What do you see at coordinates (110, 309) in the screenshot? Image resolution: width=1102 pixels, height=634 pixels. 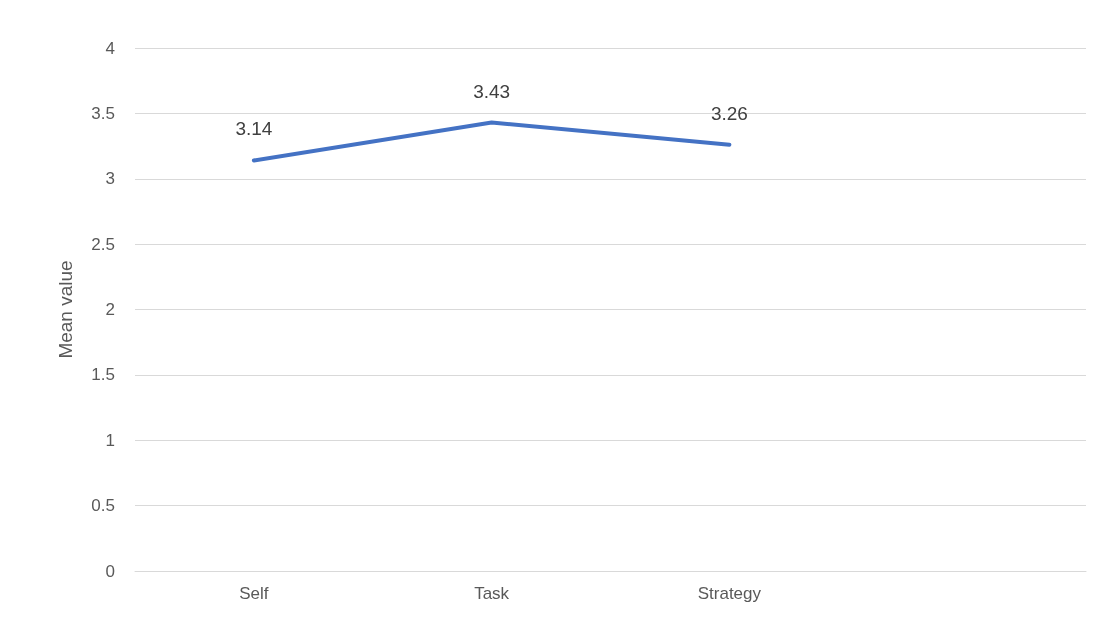 I see `y-tick-label: 2` at bounding box center [110, 309].